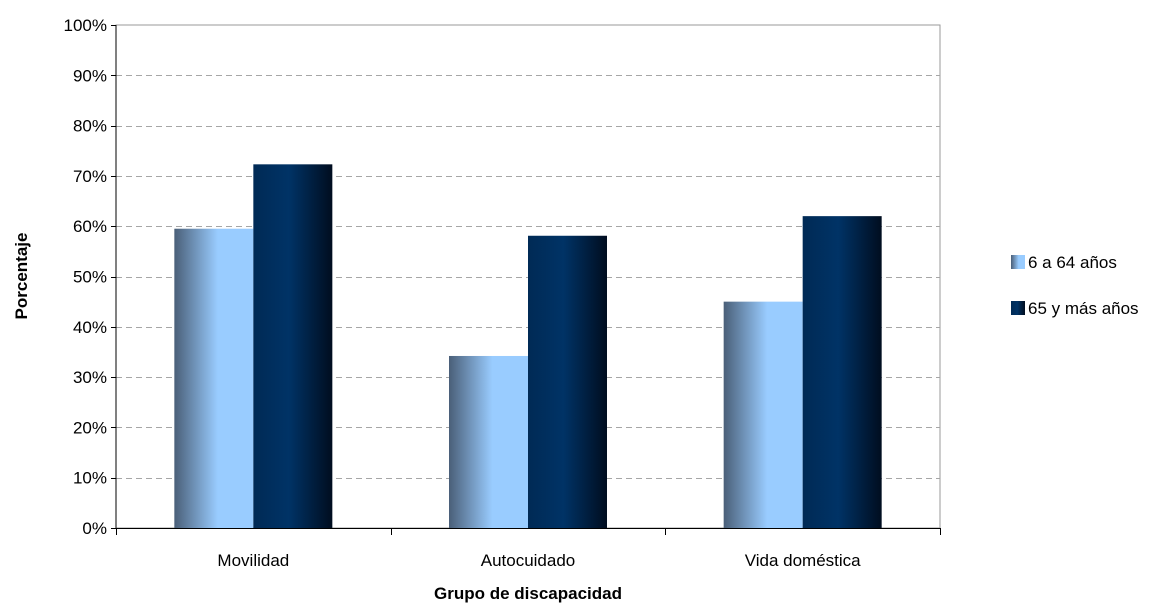  Describe the element at coordinates (90, 478) in the screenshot. I see `y-tick-label: 10%` at that location.